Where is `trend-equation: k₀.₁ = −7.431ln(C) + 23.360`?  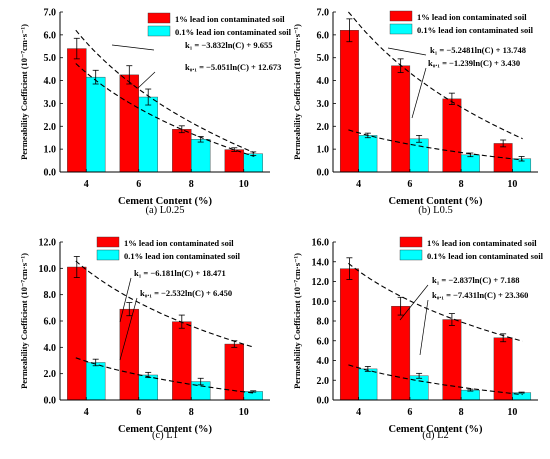
trend-equation: k₀.₁ = −7.431ln(C) + 23.360 is located at coordinates (480, 295).